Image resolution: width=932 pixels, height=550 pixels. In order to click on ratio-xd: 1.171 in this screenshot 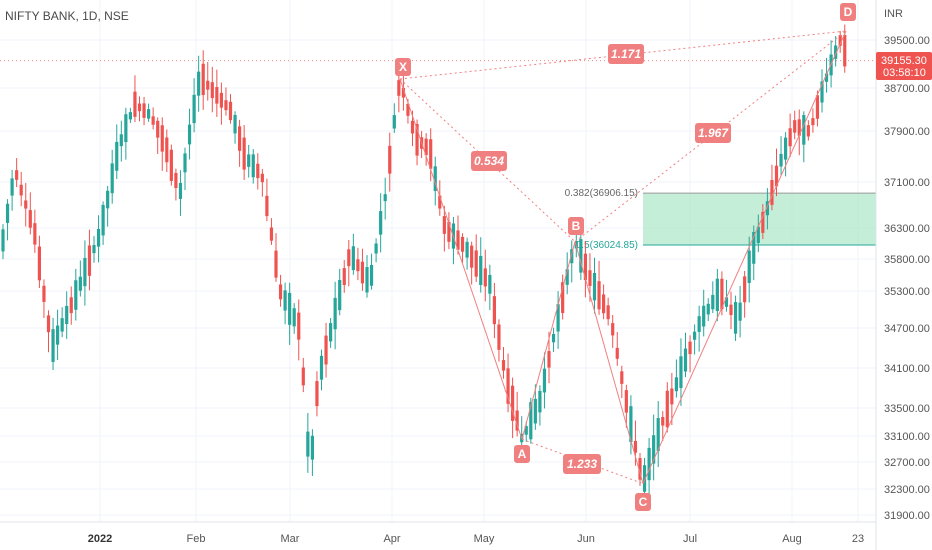, I will do `click(626, 54)`.